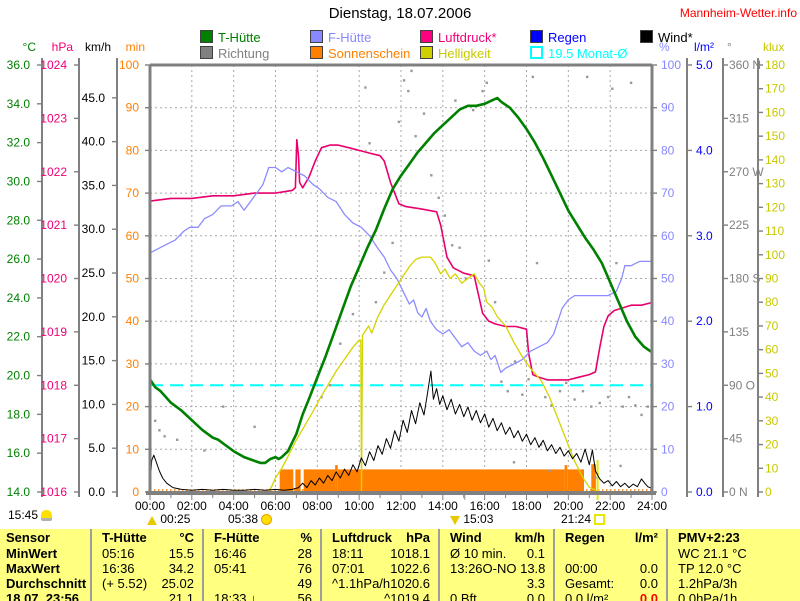 The width and height of the screenshot is (800, 601). Describe the element at coordinates (529, 537) in the screenshot. I see `col-unit: km/h` at that location.